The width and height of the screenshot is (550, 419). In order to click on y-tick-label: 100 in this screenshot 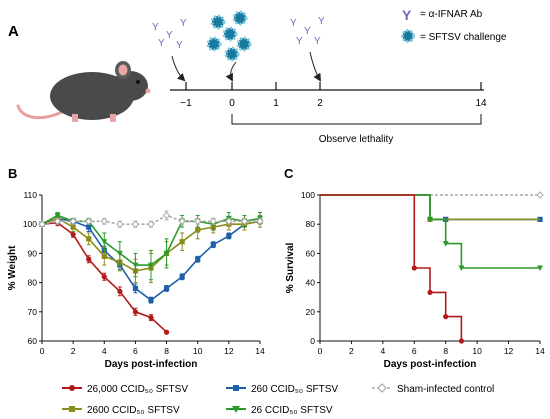, I will do `click(30, 224)`.